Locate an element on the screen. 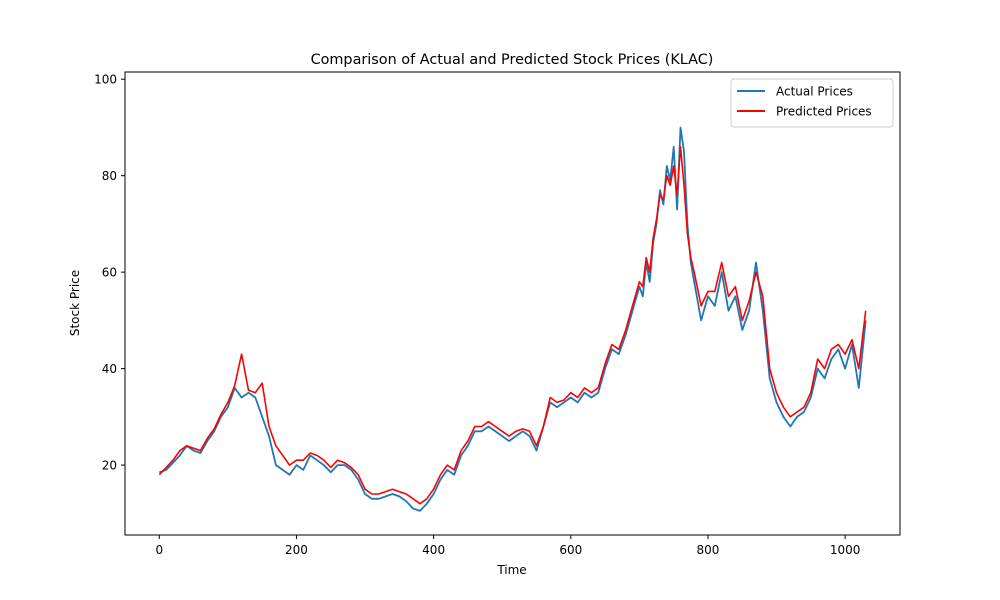 The image size is (1000, 600). x-tick-label: 800 is located at coordinates (708, 550).